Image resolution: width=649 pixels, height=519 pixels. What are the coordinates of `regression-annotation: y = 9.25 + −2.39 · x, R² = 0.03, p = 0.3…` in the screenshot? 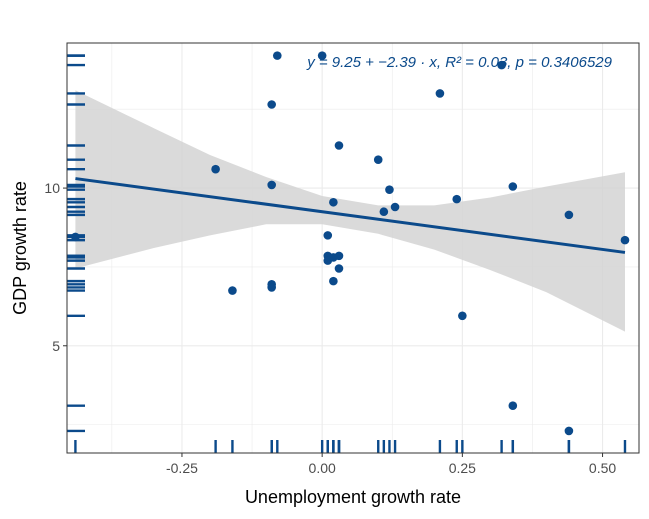 It's located at (459, 62).